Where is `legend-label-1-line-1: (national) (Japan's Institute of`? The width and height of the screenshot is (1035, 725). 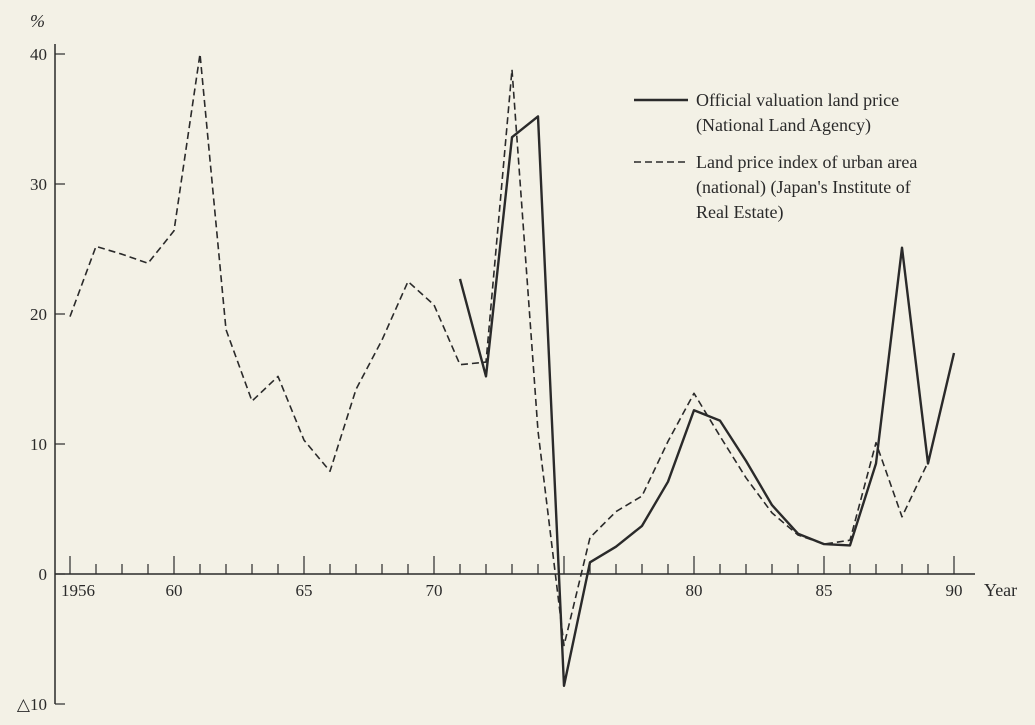 legend-label-1-line-1: (national) (Japan's Institute of is located at coordinates (803, 187).